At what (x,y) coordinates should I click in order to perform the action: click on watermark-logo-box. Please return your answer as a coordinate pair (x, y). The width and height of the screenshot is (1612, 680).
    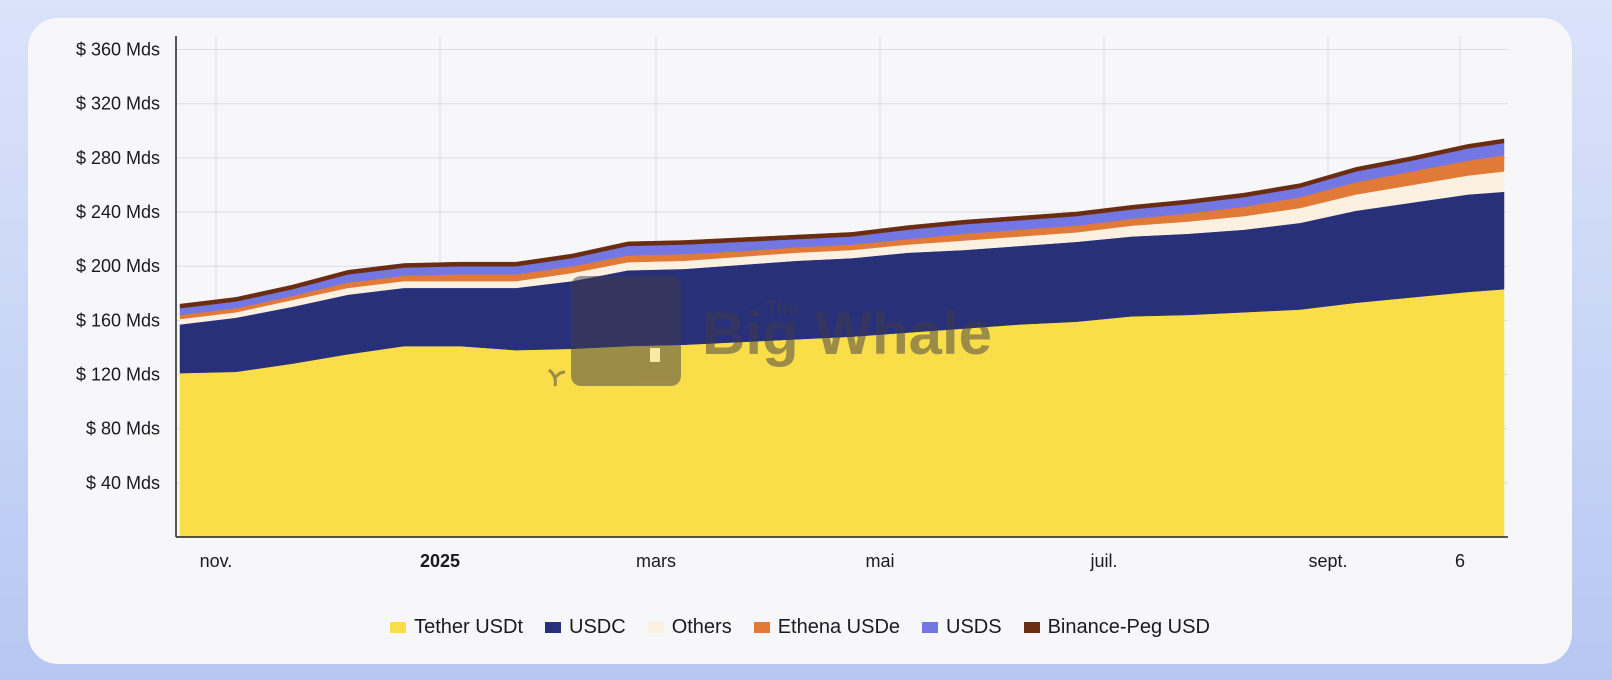
    Looking at the image, I should click on (626, 331).